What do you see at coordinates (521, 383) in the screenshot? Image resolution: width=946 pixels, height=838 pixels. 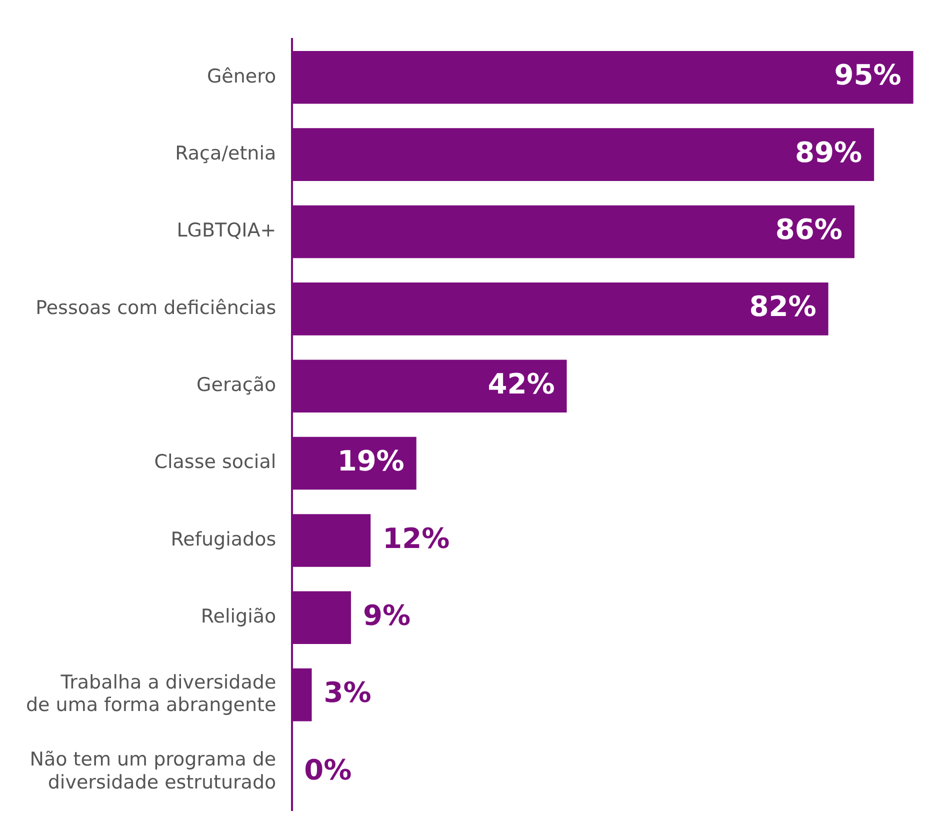 I see `data-label: 42%` at bounding box center [521, 383].